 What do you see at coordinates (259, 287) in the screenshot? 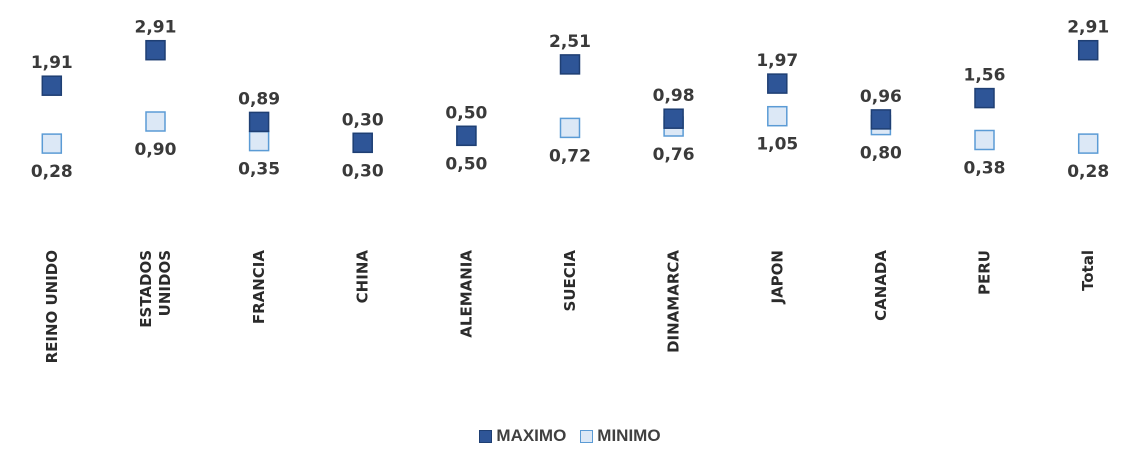
I see `category-label-francia: FRANCIA` at bounding box center [259, 287].